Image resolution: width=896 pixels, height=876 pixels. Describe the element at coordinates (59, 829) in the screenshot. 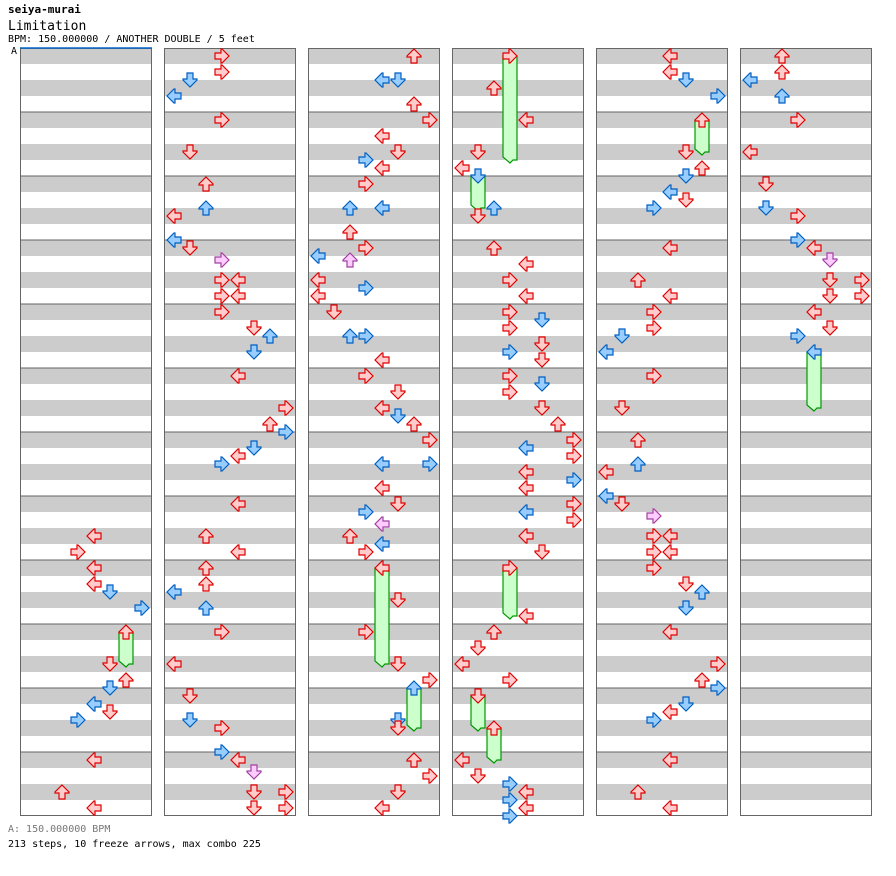

I see `bpm-summary: A: 150.000000 BPM` at that location.